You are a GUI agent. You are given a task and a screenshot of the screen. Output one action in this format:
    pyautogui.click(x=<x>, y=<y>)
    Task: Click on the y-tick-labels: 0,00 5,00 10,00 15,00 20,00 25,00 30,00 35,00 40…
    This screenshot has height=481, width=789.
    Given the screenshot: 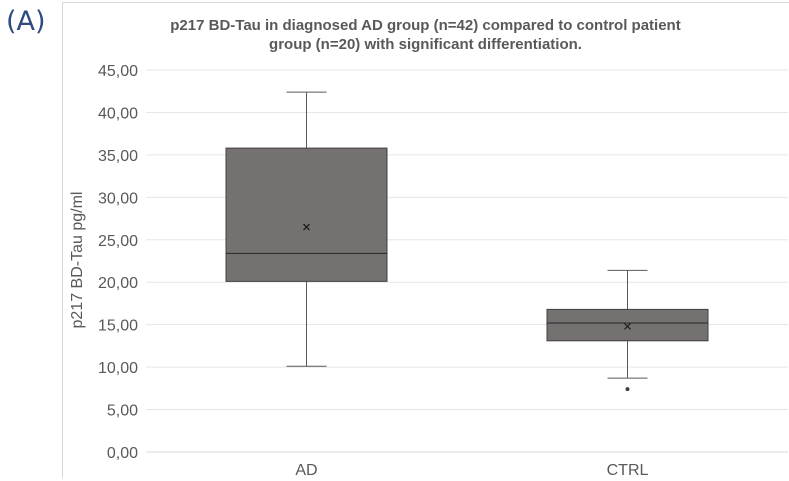 What is the action you would take?
    pyautogui.click(x=118, y=262)
    